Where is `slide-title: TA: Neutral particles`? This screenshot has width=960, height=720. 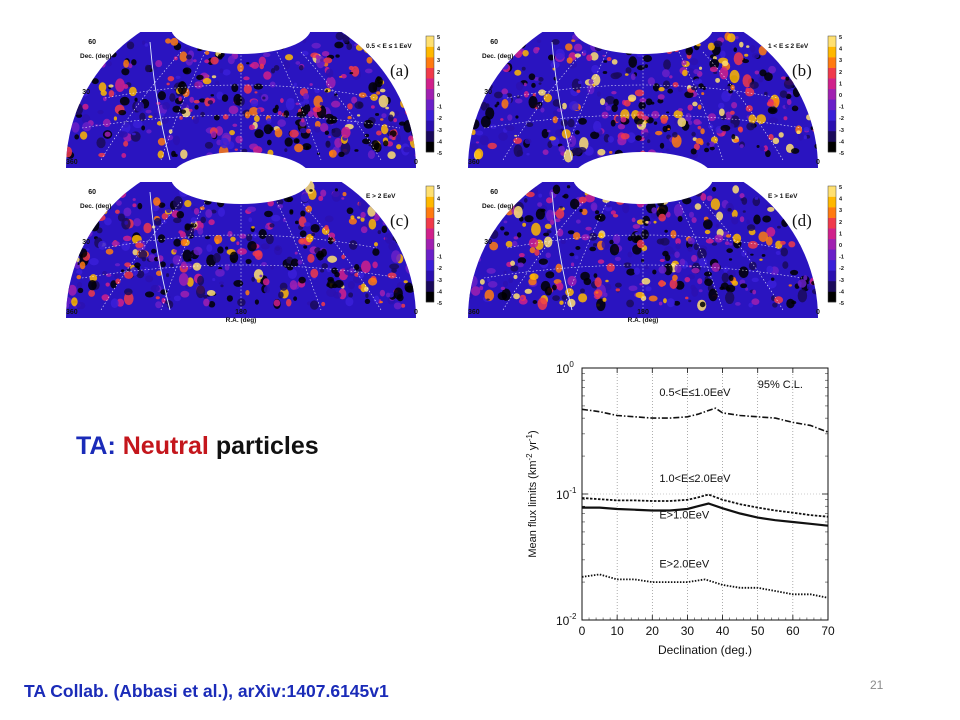
slide-title: TA: Neutral particles is located at coordinates (197, 446).